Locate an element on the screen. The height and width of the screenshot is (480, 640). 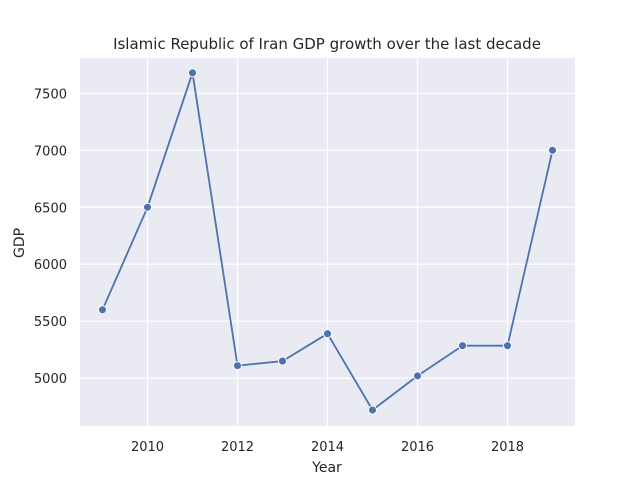
y-tick-label: 5500 is located at coordinates (50, 322).